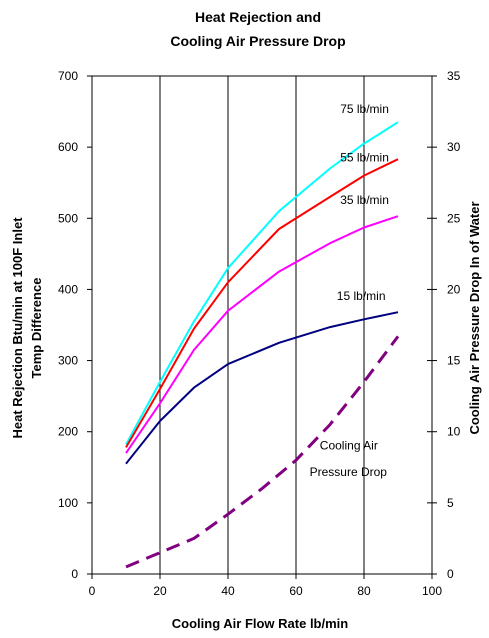 This screenshot has width=489, height=638. What do you see at coordinates (36, 328) in the screenshot?
I see `y-axis-title-line-2: Temp Difference` at bounding box center [36, 328].